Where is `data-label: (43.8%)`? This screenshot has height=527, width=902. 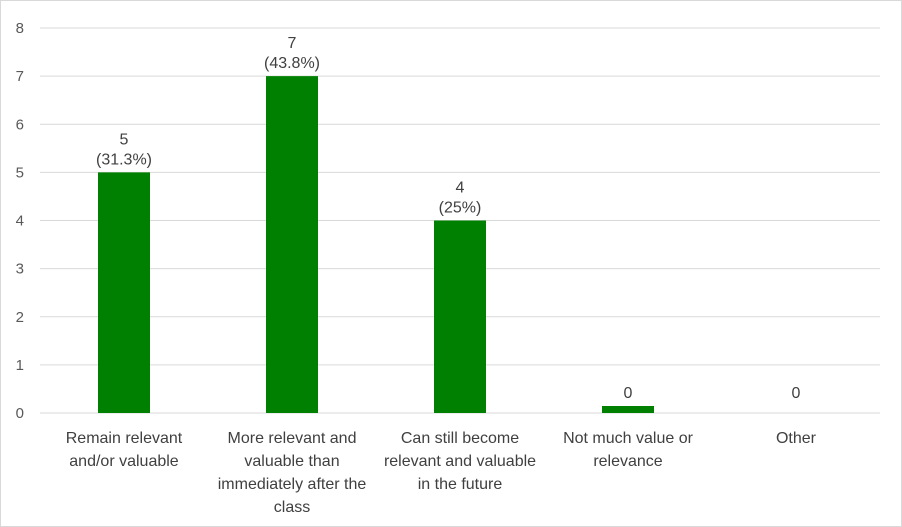 data-label: (43.8%) is located at coordinates (292, 63).